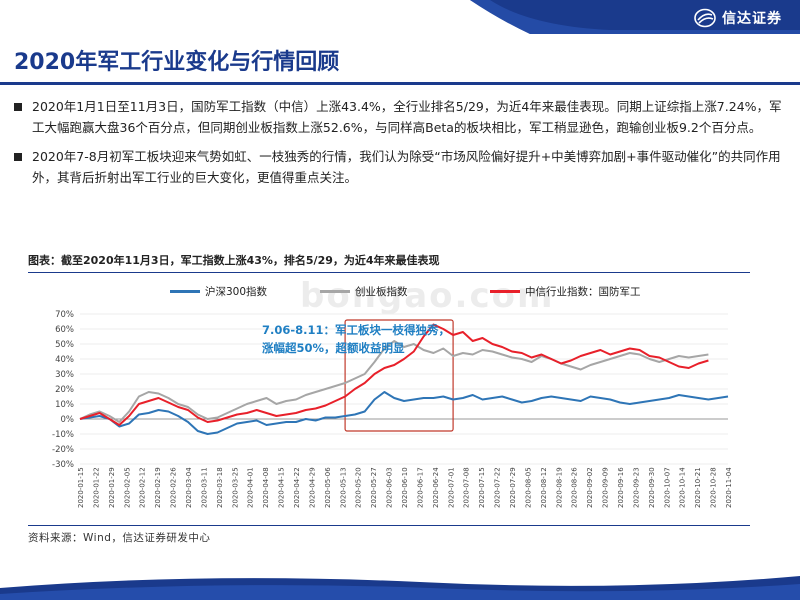 The width and height of the screenshot is (800, 600). Describe the element at coordinates (467, 487) in the screenshot. I see `x-tick-label: 2020-07-08` at that location.